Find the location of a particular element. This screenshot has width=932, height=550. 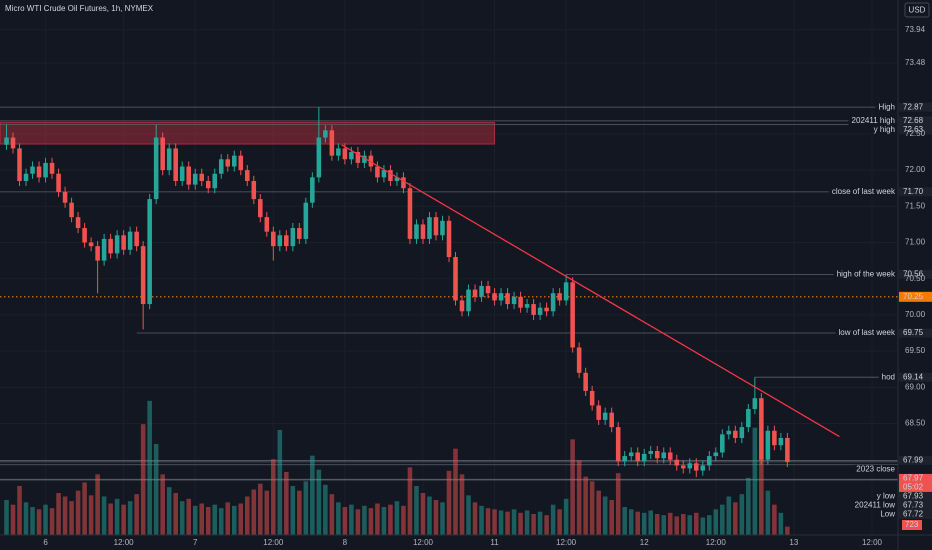

level-price: 67.99 is located at coordinates (913, 460).